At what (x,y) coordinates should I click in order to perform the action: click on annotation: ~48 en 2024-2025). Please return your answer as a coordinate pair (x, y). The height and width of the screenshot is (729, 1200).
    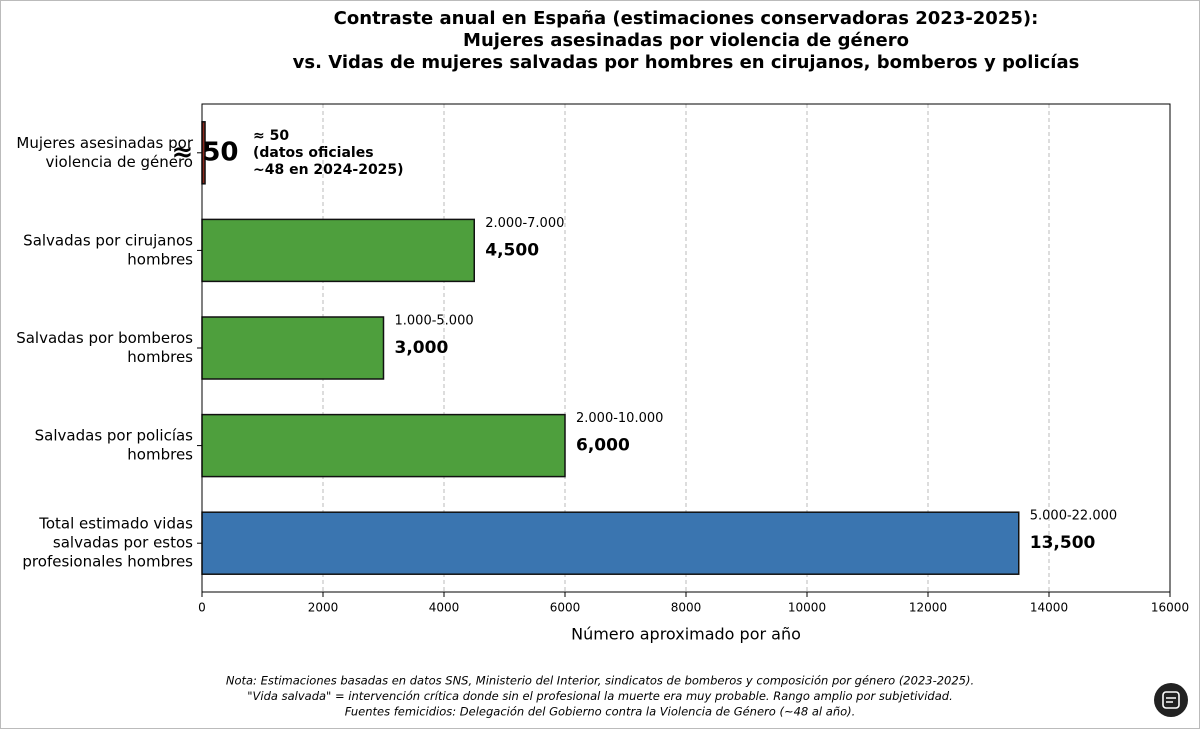
    Looking at the image, I should click on (328, 170).